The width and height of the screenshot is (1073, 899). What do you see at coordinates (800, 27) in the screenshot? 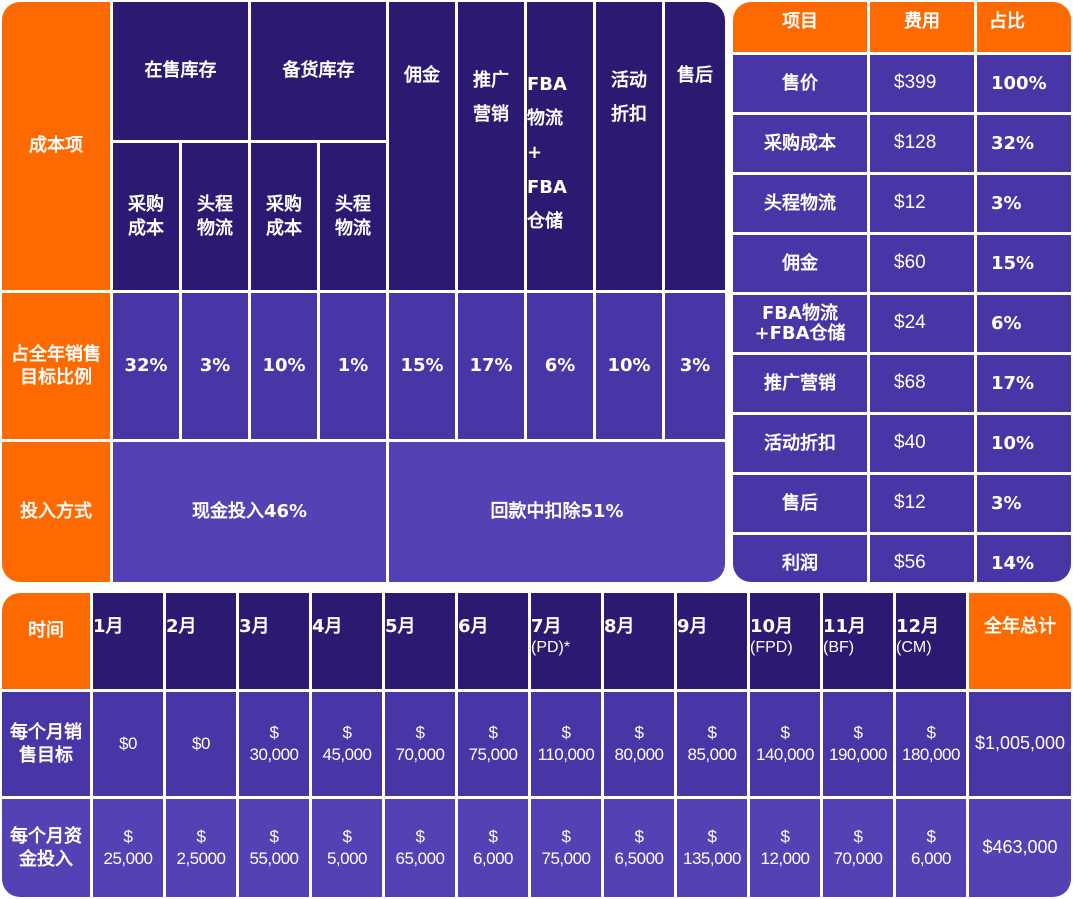
I see `price-header-item: 项目` at bounding box center [800, 27].